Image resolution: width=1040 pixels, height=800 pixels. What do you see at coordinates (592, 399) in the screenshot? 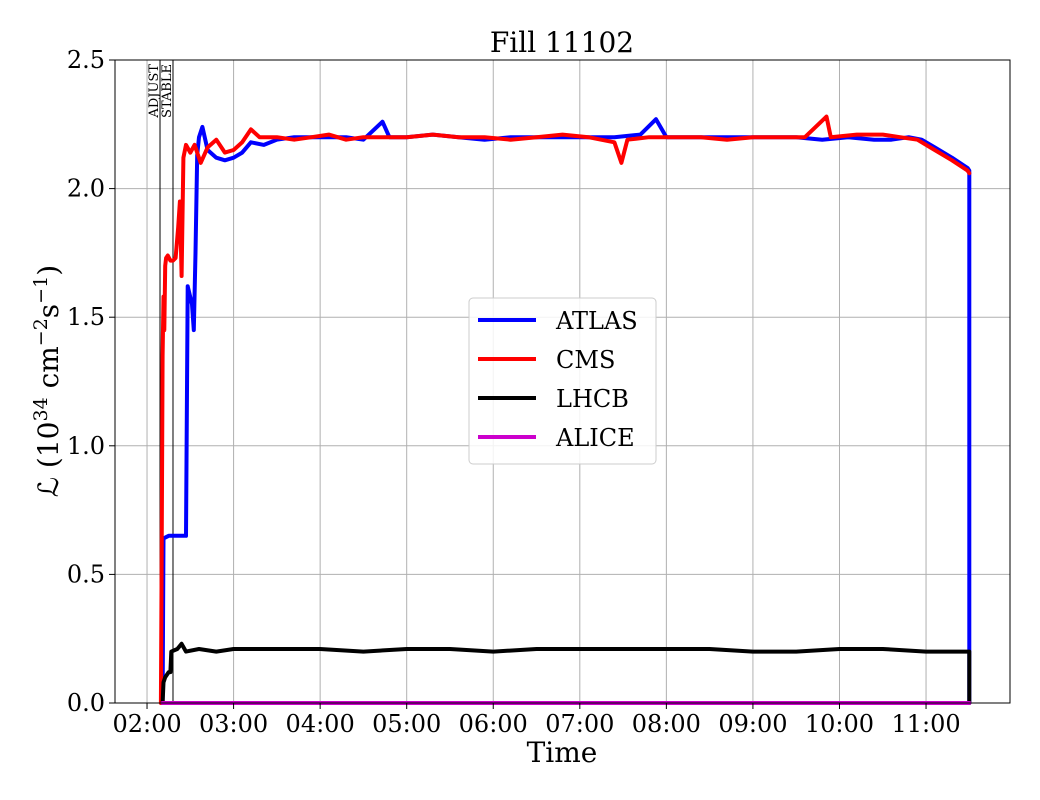
I see `legend-label-lhcb: LHCB` at bounding box center [592, 399].